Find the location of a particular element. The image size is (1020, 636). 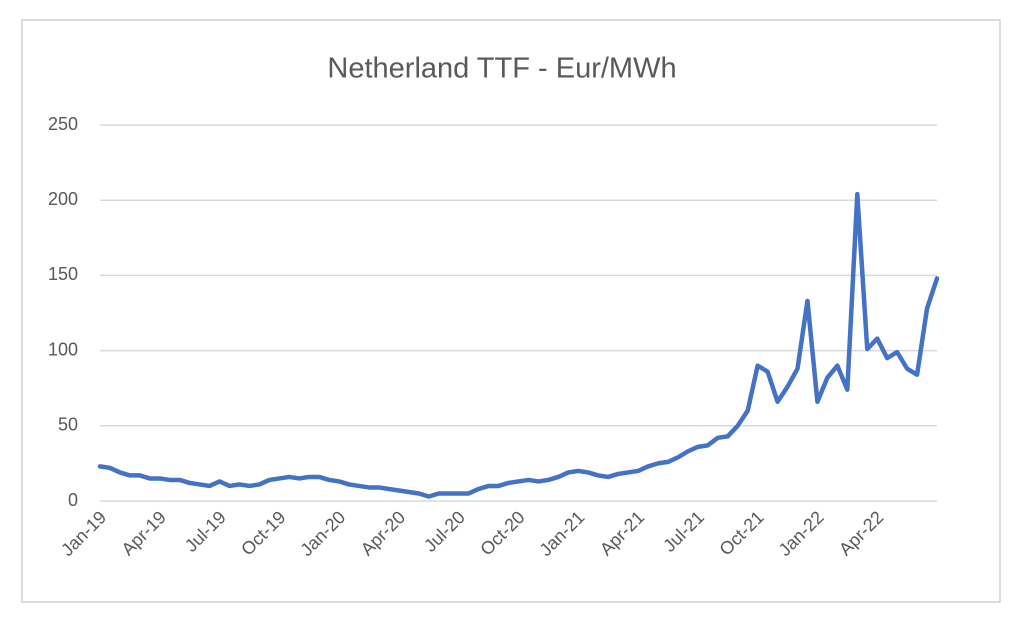

y-tick-label: 50 is located at coordinates (68, 425).